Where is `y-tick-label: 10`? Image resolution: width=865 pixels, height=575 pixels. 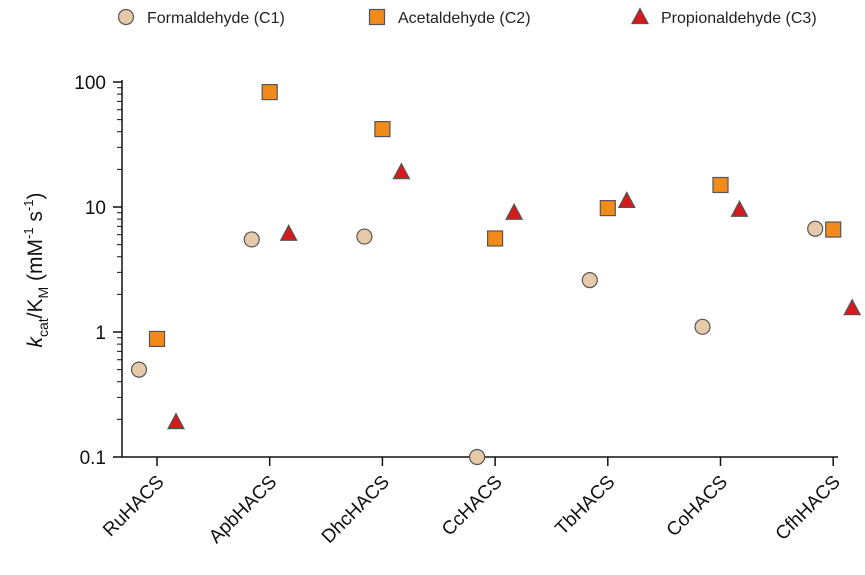
y-tick-label: 10 is located at coordinates (95, 208).